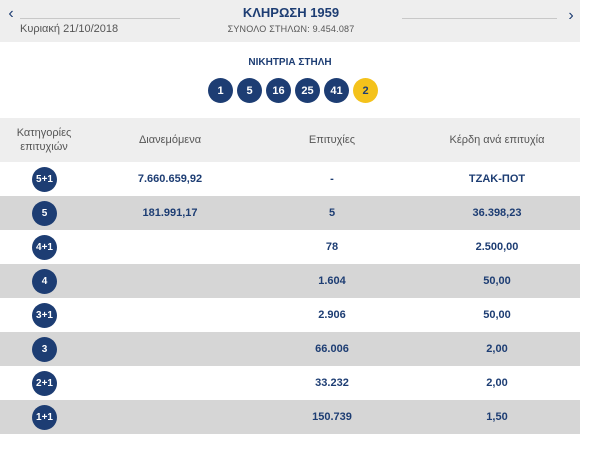  What do you see at coordinates (69, 29) in the screenshot?
I see `draw-date: Κυριακή 21/10/2018` at bounding box center [69, 29].